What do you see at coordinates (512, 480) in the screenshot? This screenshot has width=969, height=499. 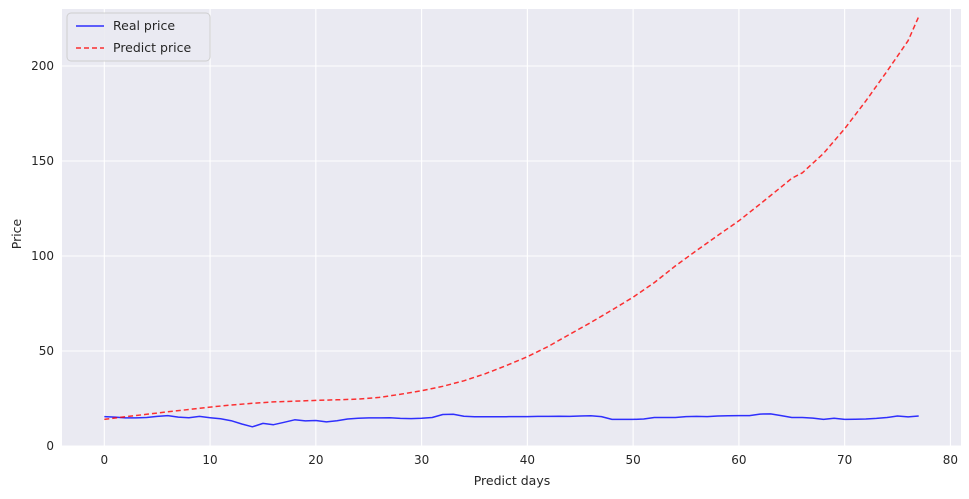 I see `x-axis-label: Predict days` at bounding box center [512, 480].